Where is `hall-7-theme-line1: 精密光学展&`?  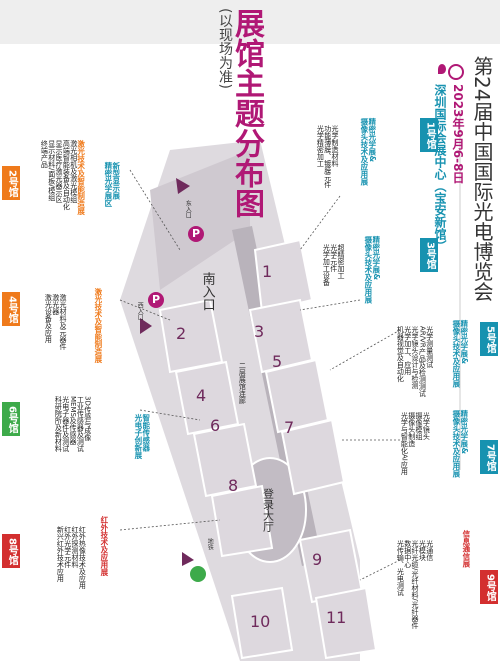 hall-7-theme-line1: 精密光学展& is located at coordinates (464, 432).